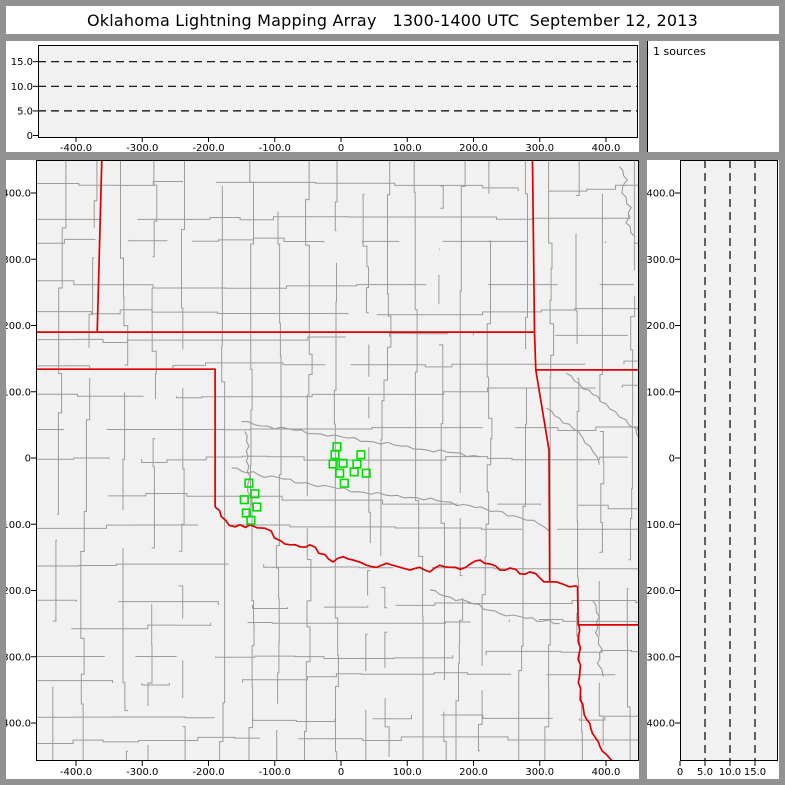  I want to click on separator-under-title, so click(392, 37).